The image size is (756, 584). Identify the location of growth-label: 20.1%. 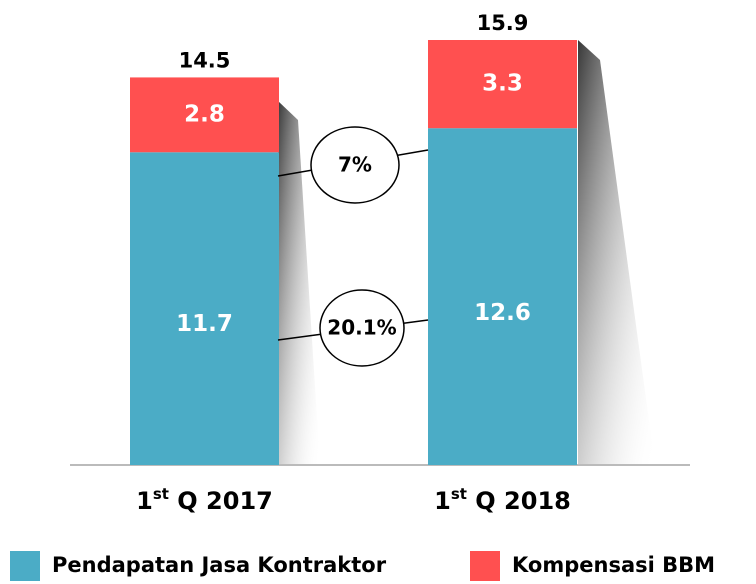
(361, 328).